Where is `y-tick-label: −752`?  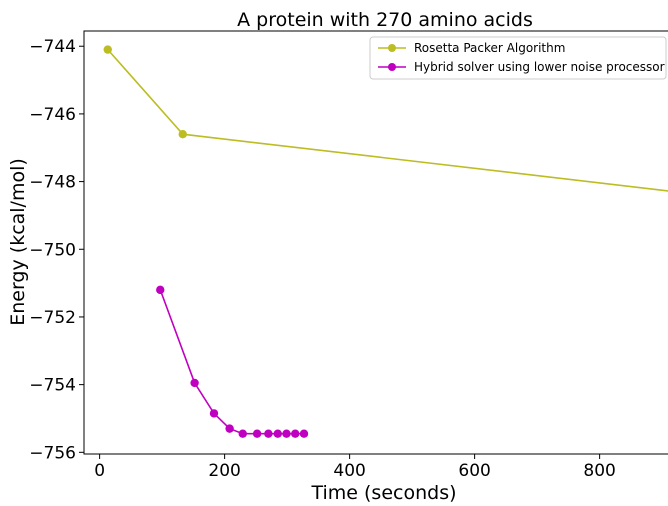 y-tick-label: −752 is located at coordinates (52, 318).